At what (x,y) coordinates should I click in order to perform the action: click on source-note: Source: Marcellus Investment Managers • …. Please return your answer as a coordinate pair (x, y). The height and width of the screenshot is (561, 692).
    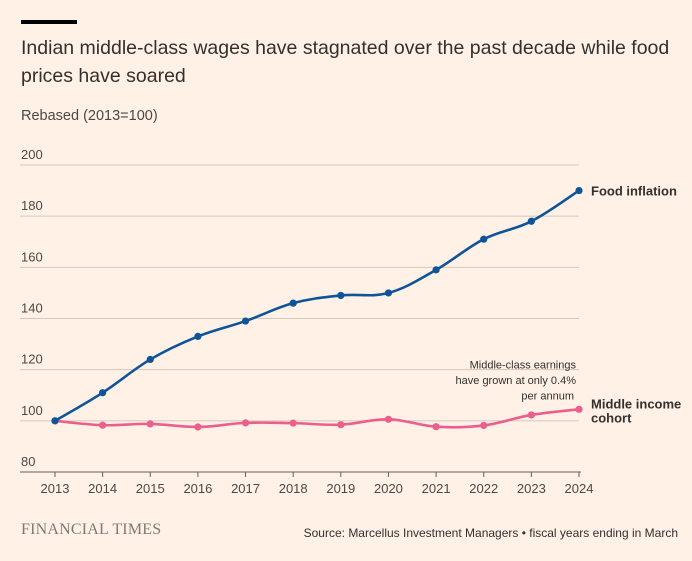
    Looking at the image, I should click on (490, 533).